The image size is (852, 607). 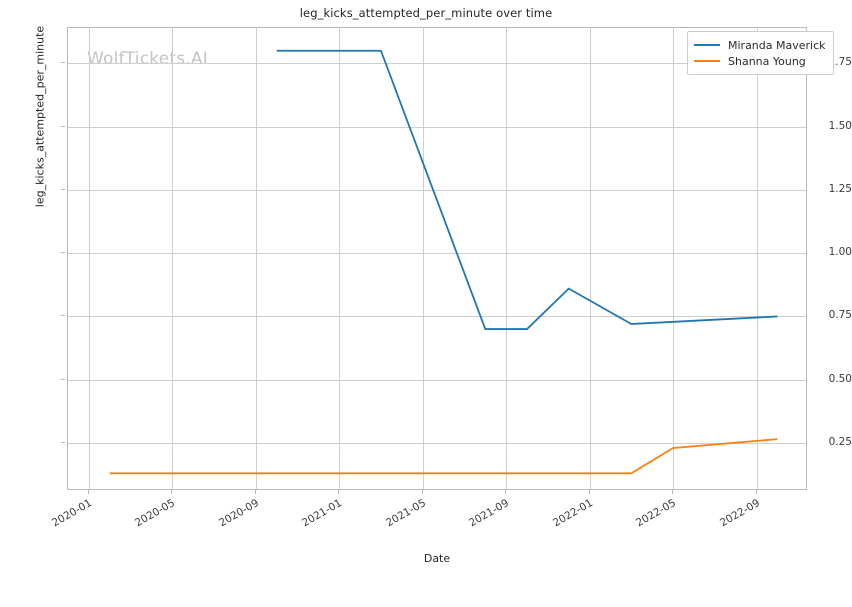 What do you see at coordinates (767, 61) in the screenshot?
I see `legend-label: Shanna Young` at bounding box center [767, 61].